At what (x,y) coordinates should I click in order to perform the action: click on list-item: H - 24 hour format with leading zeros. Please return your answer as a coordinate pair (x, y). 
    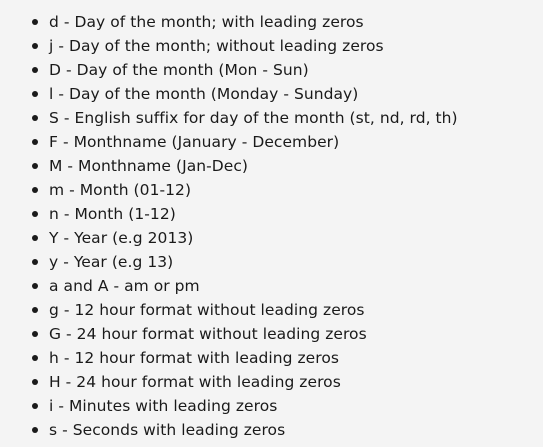
    Looking at the image, I should click on (229, 382).